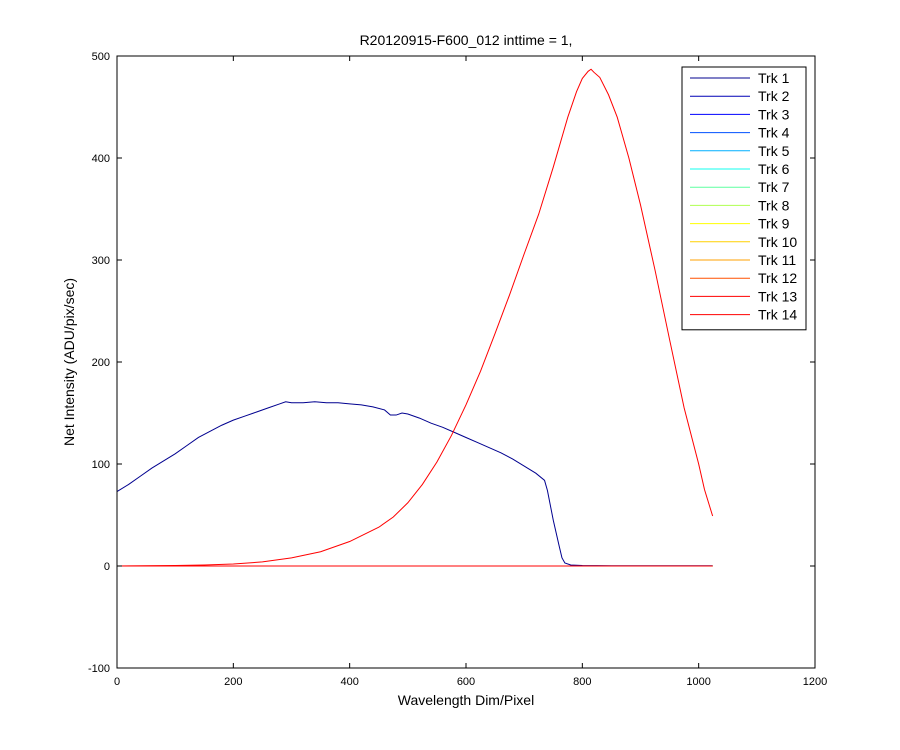 This screenshot has height=750, width=900. Describe the element at coordinates (99, 669) in the screenshot. I see `y-tick-label: -100` at that location.